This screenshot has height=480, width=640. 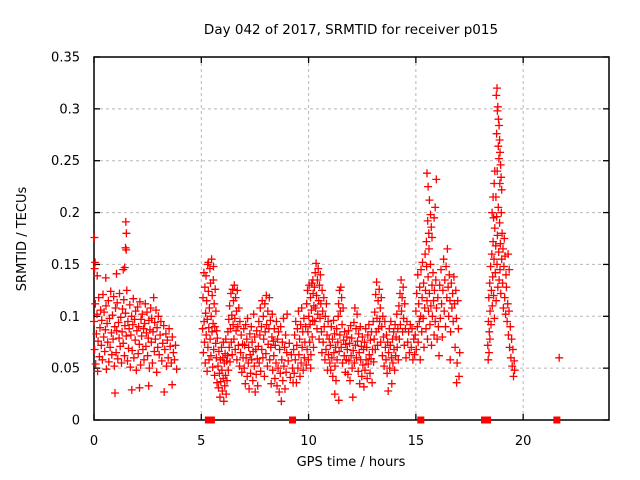 I want to click on x-tick-label: 10, so click(x=308, y=441).